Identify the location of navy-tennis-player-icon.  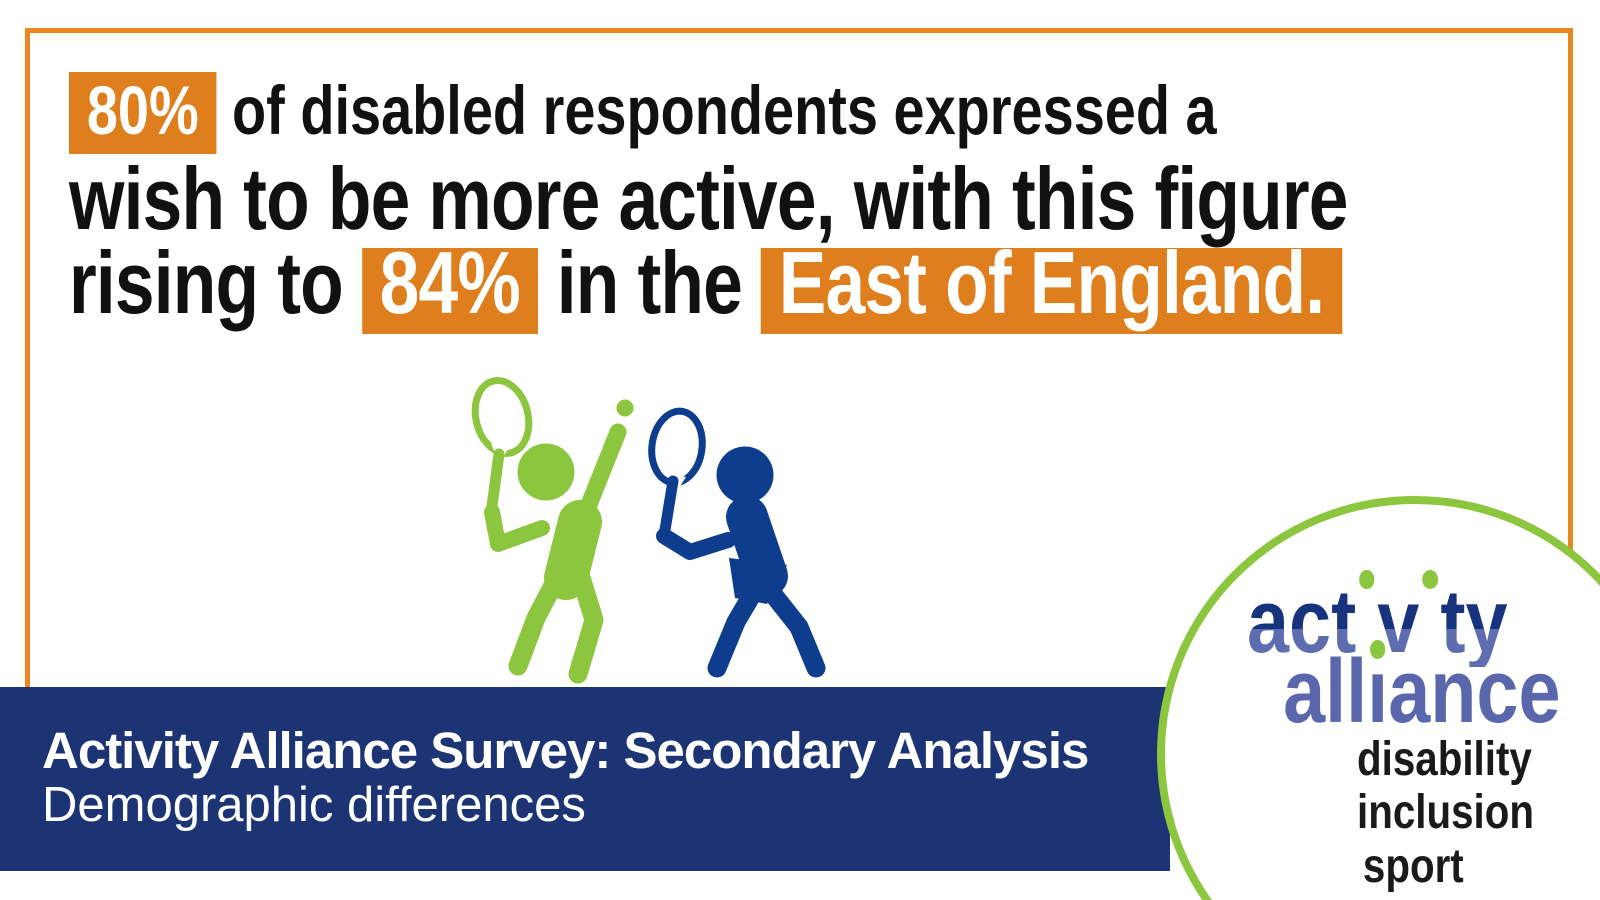
(737, 542).